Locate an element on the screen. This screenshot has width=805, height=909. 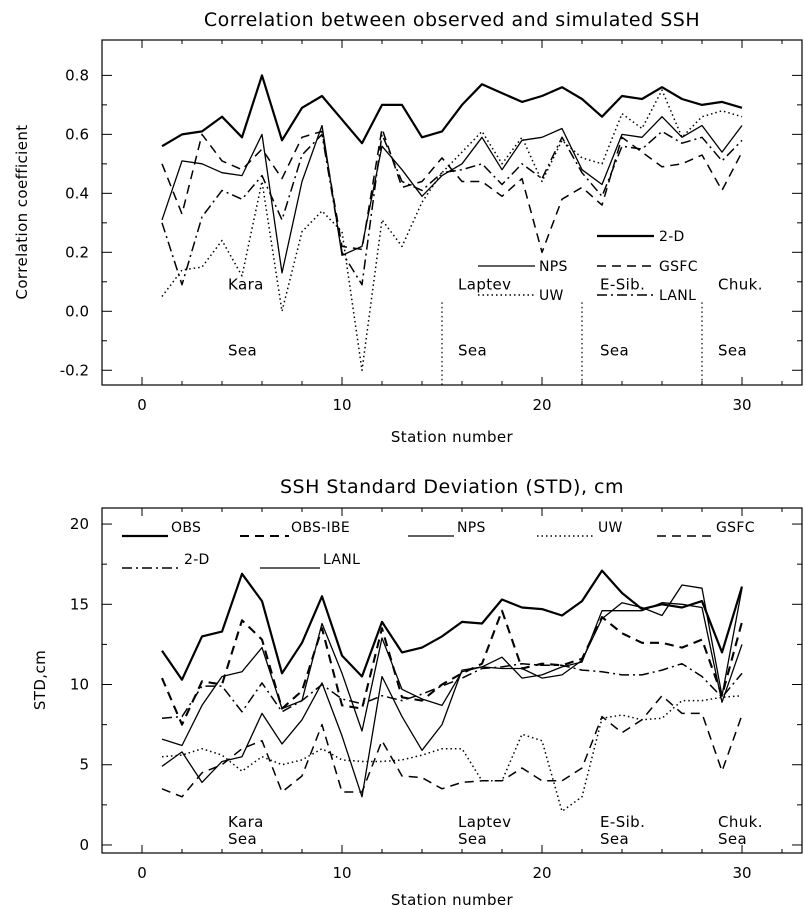
legend-item-nps: NPS is located at coordinates (523, 267).